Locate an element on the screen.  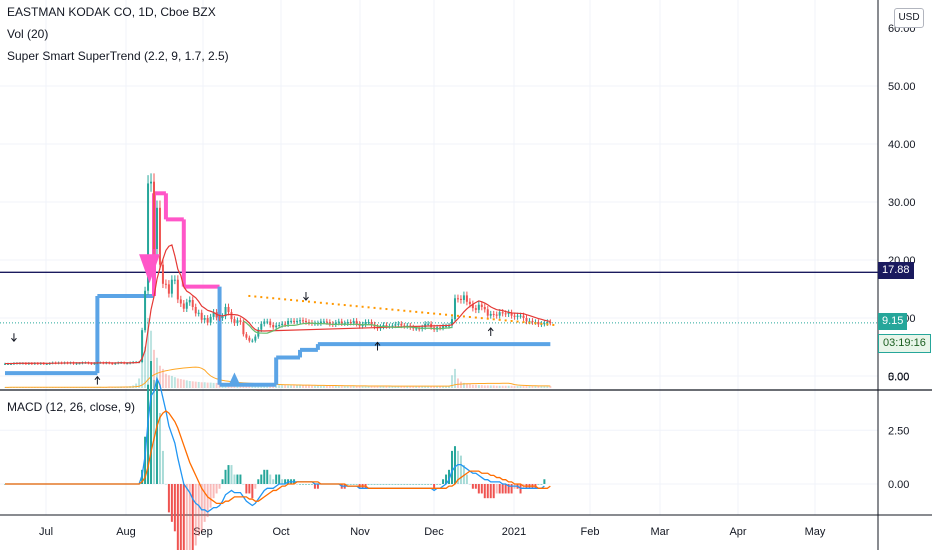
buy-arrow is located at coordinates (377, 346).